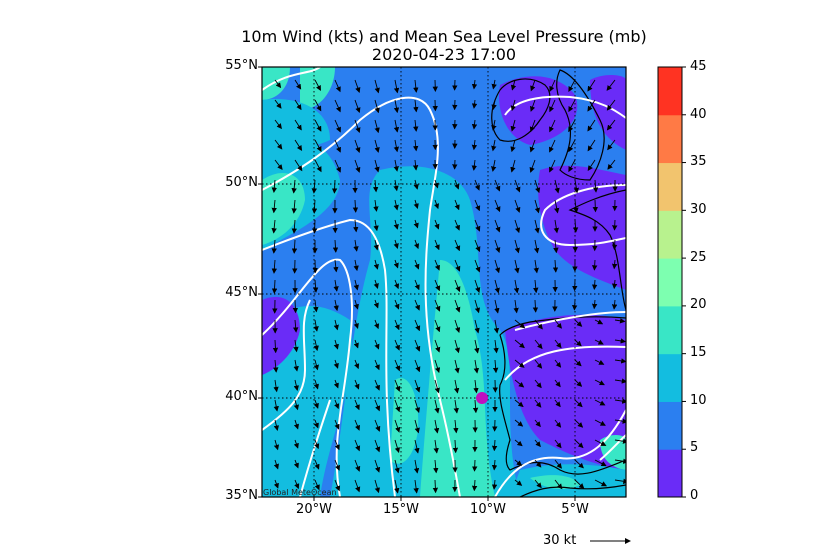  What do you see at coordinates (698, 304) in the screenshot?
I see `colorbar-label-20: 20` at bounding box center [698, 304].